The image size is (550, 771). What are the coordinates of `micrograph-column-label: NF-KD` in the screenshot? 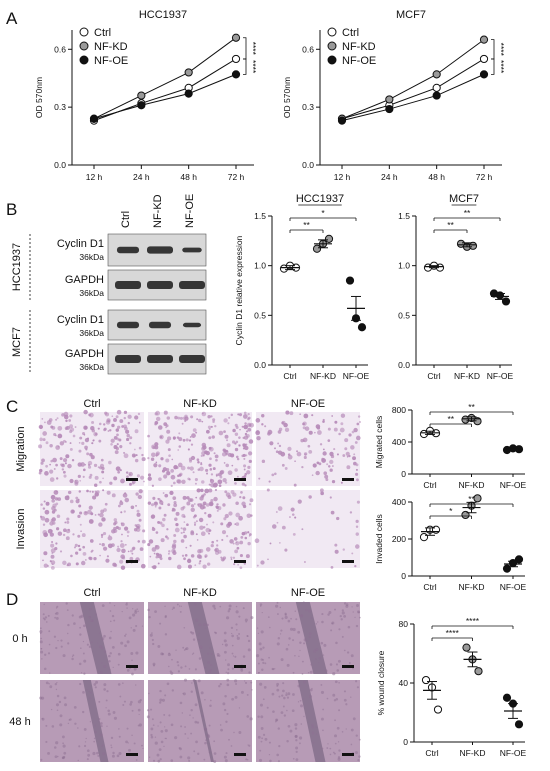 It's located at (200, 404).